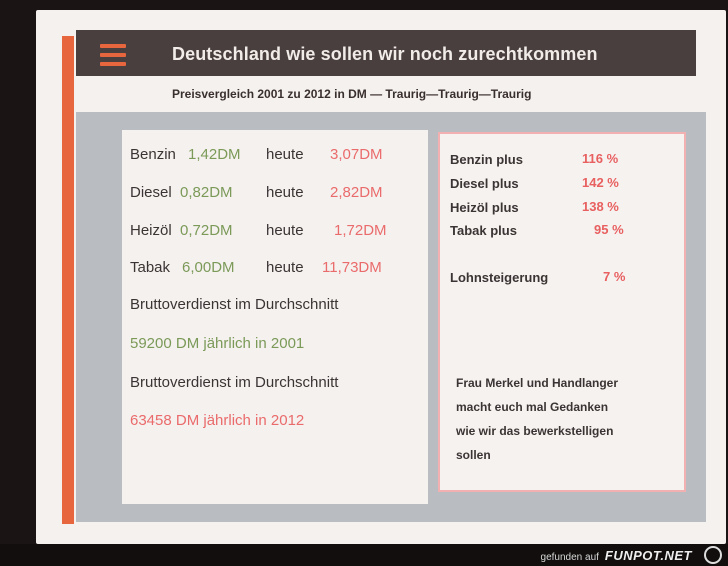 This screenshot has width=728, height=566. What do you see at coordinates (609, 229) in the screenshot?
I see `increase-value: 95 %` at bounding box center [609, 229].